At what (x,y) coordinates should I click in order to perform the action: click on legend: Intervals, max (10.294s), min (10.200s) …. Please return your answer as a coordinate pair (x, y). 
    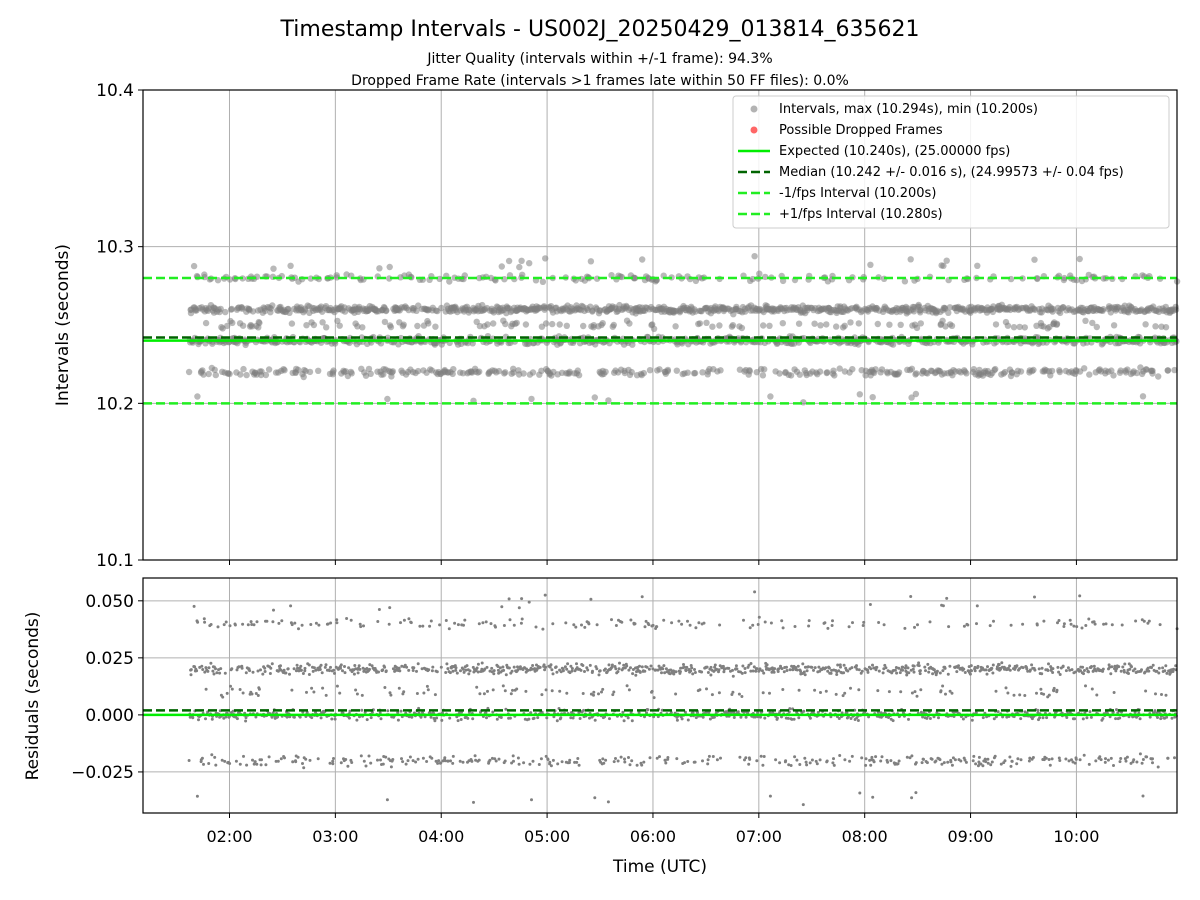
    Looking at the image, I should click on (951, 162).